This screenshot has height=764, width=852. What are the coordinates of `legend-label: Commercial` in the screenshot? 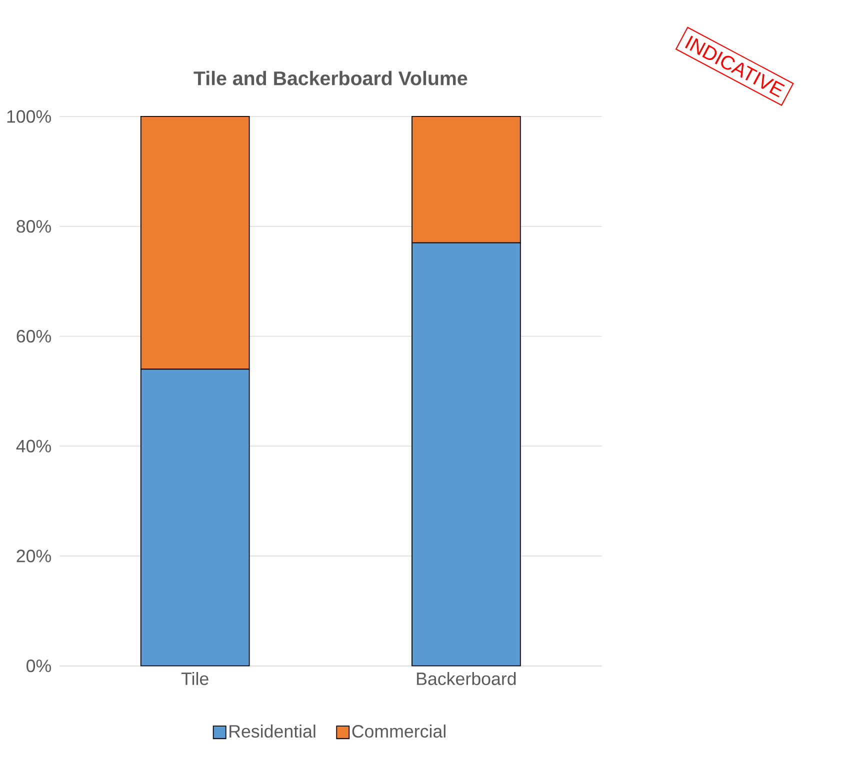 It's located at (399, 731).